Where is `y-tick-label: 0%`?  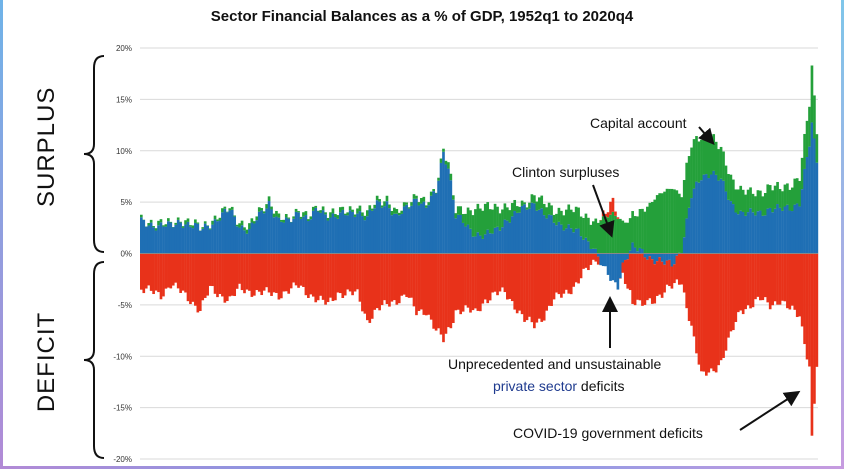 y-tick-label: 0% is located at coordinates (126, 254).